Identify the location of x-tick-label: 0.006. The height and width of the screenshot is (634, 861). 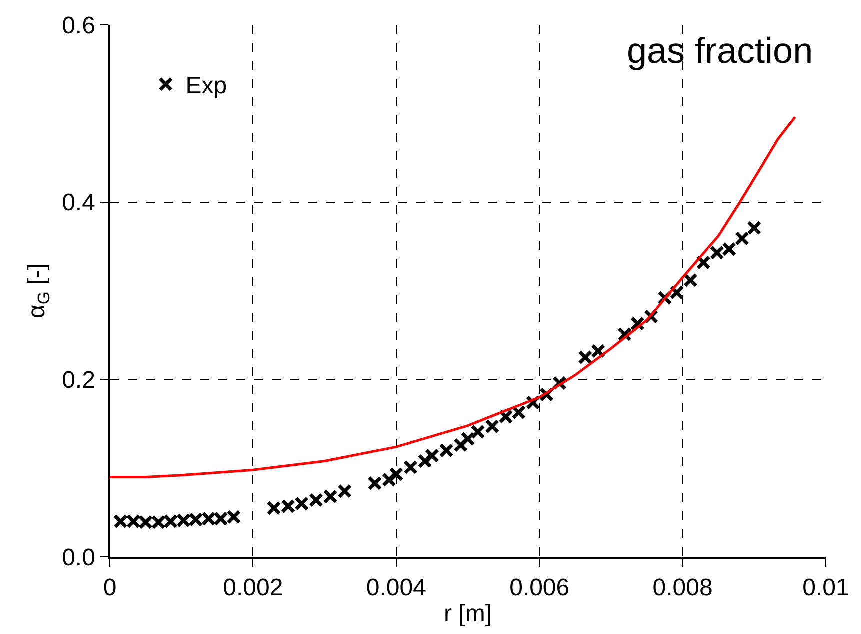
(540, 588).